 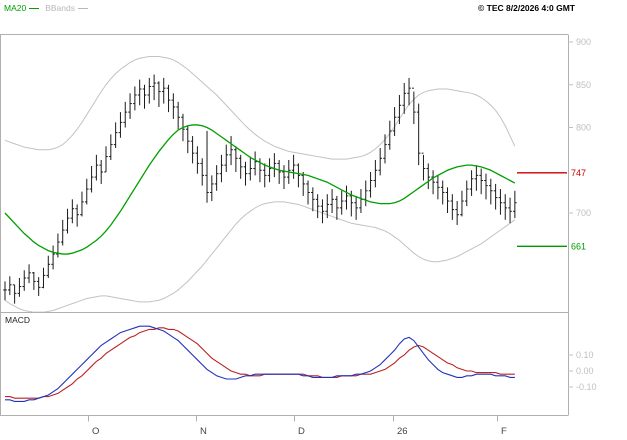 I want to click on support-level-label: 661, so click(x=578, y=246).